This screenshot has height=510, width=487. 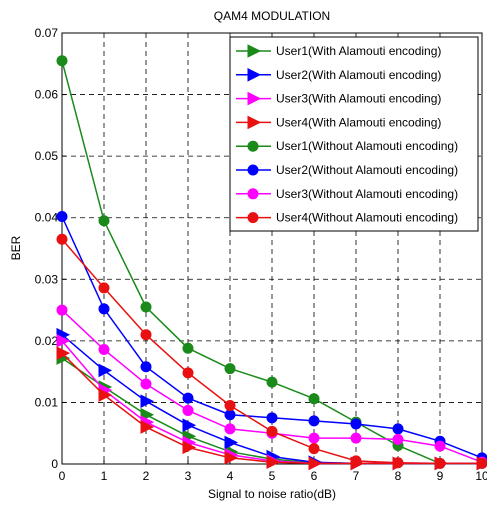 I want to click on x-tick-label: 8, so click(x=398, y=476).